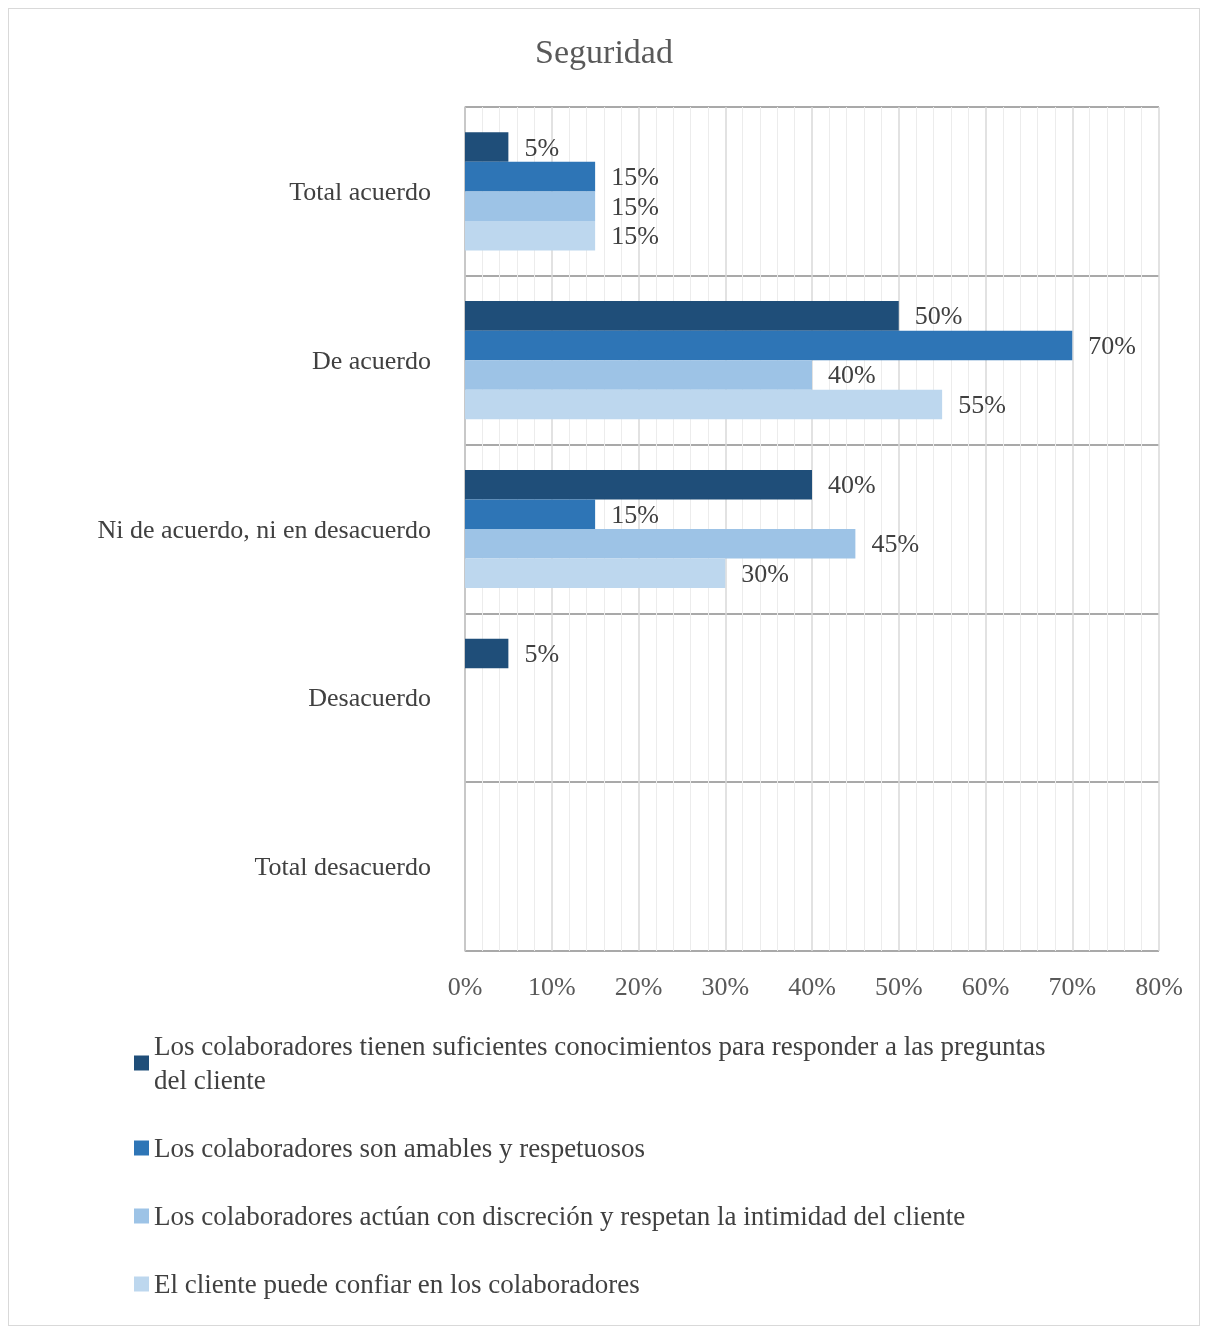 Image resolution: width=1208 pixels, height=1335 pixels. I want to click on x-tick-label: 30%, so click(725, 986).